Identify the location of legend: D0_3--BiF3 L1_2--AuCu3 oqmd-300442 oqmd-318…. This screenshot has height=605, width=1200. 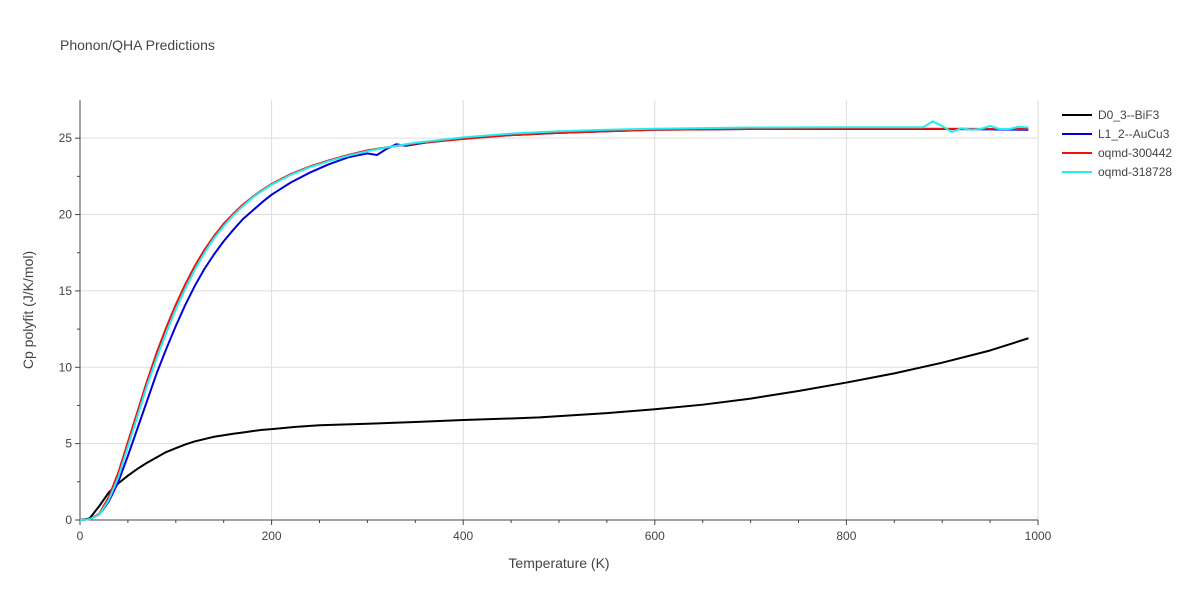
(1117, 143).